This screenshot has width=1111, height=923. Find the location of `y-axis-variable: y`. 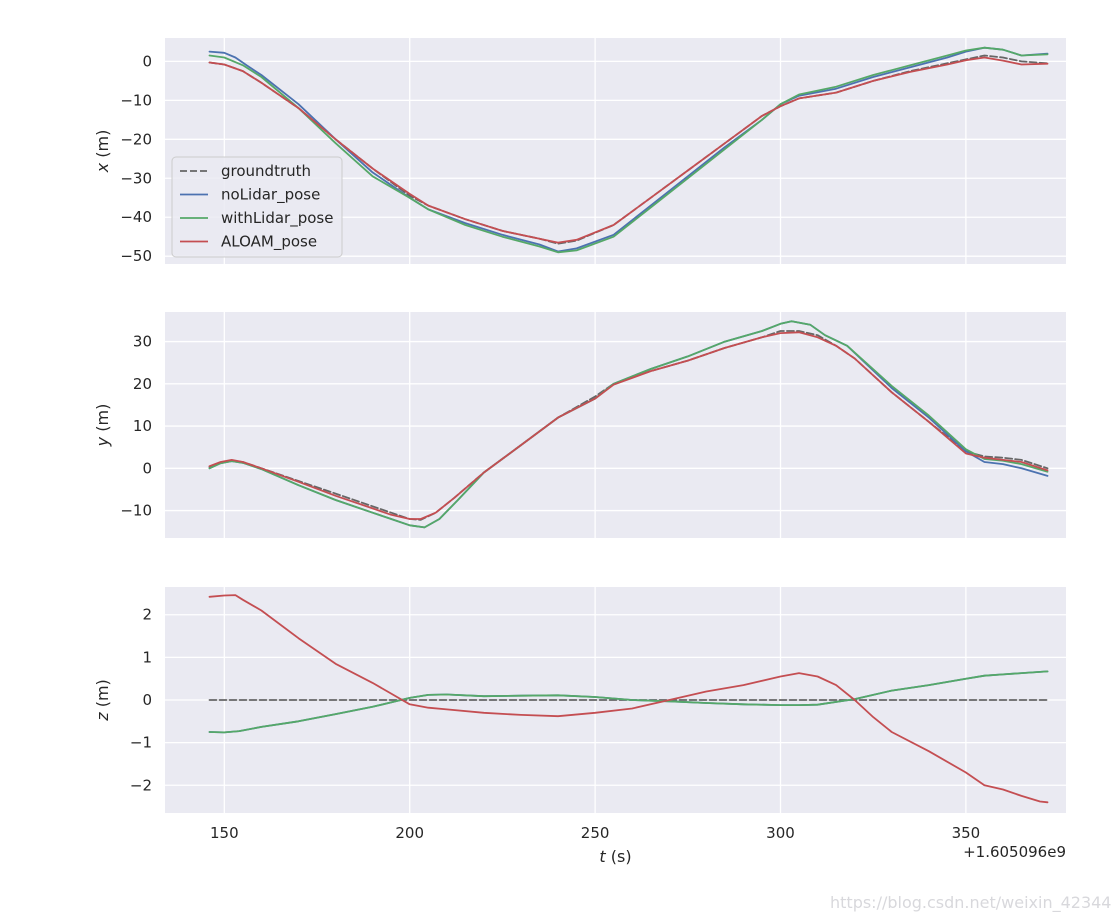

y-axis-variable: y is located at coordinates (102, 441).